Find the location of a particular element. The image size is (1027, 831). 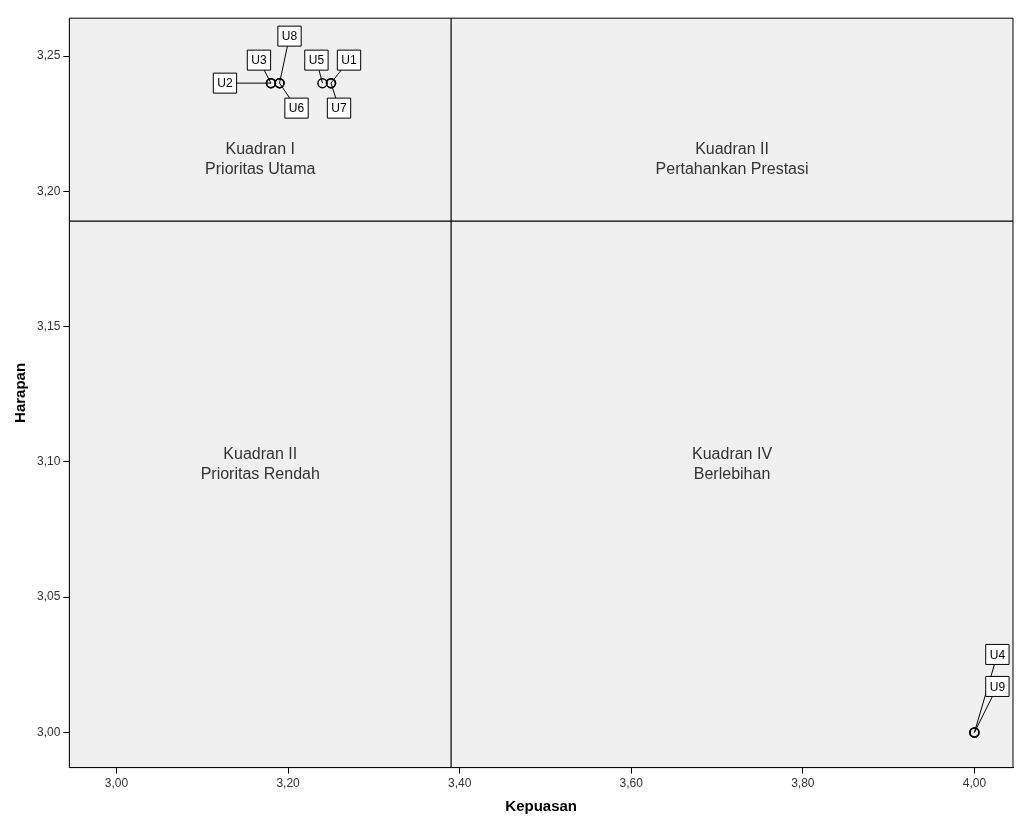

x-axis-title: Kepuasan is located at coordinates (541, 806).